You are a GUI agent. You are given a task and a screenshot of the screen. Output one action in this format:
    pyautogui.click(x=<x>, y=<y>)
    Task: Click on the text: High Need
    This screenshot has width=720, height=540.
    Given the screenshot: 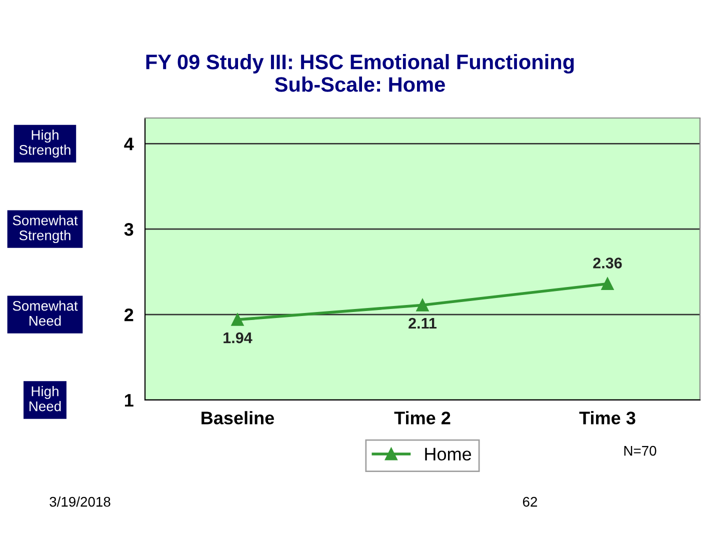 What is the action you would take?
    pyautogui.click(x=45, y=399)
    